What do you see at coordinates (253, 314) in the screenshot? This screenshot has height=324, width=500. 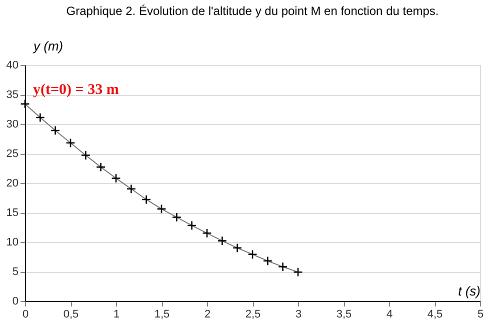 I see `x-tick-label: 2,5` at bounding box center [253, 314].